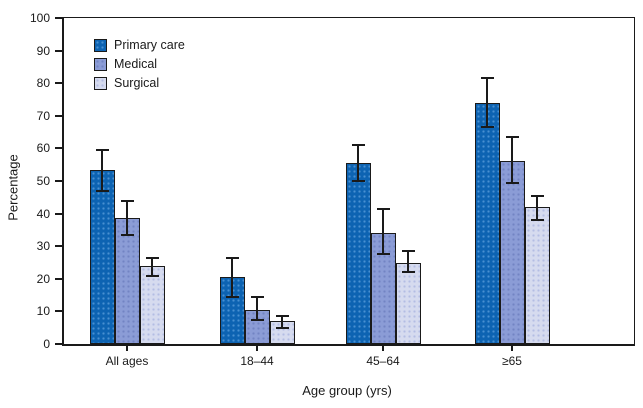 The image size is (643, 408). What do you see at coordinates (136, 64) in the screenshot?
I see `legend-label: Medical` at bounding box center [136, 64].